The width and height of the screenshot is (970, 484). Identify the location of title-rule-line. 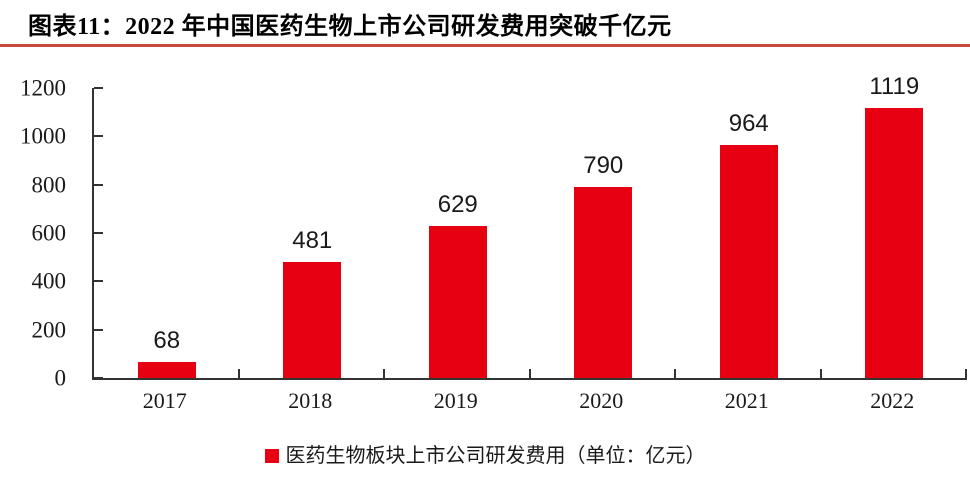
(485, 45).